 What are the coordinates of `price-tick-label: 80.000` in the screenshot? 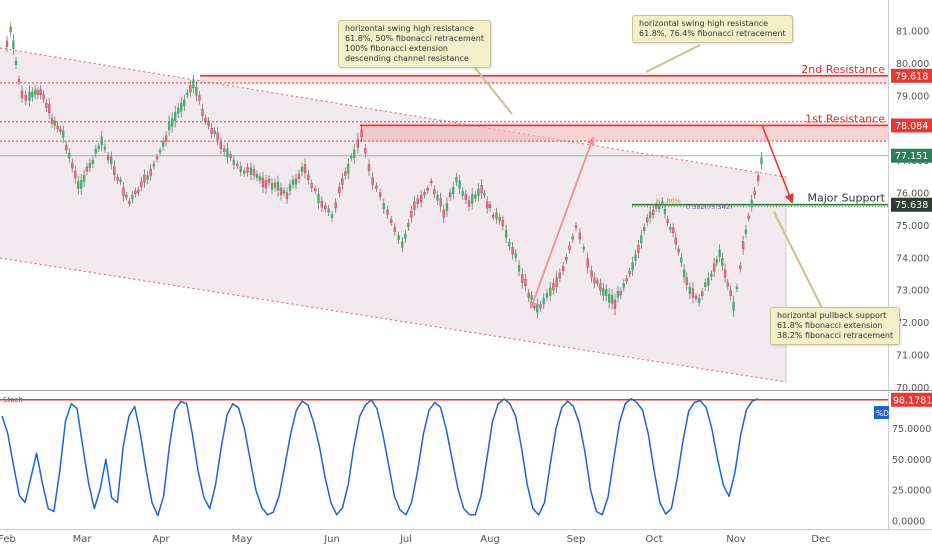 It's located at (912, 64).